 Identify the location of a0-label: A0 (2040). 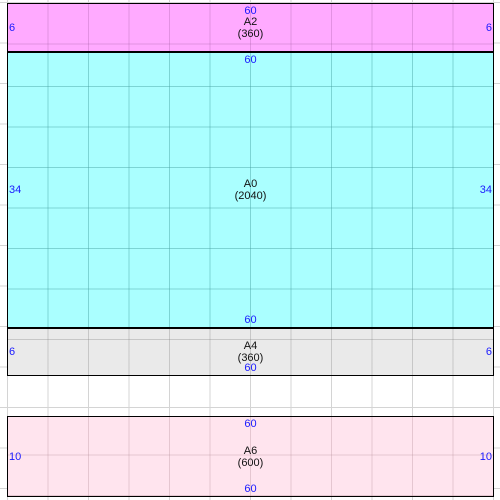
(250, 190).